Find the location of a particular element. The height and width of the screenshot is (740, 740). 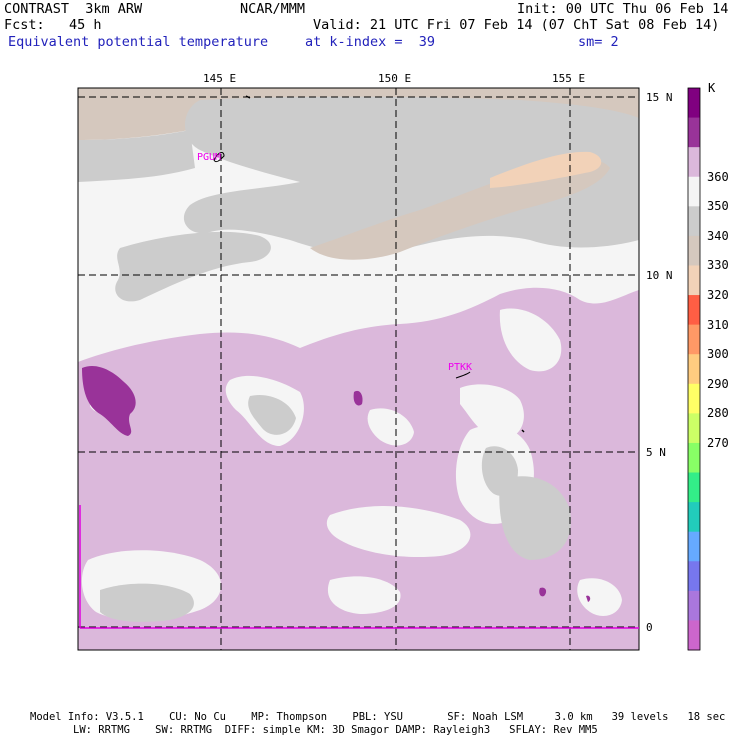

init-time: Init: 00 UTC Thu 06 Feb 14 is located at coordinates (623, 9).